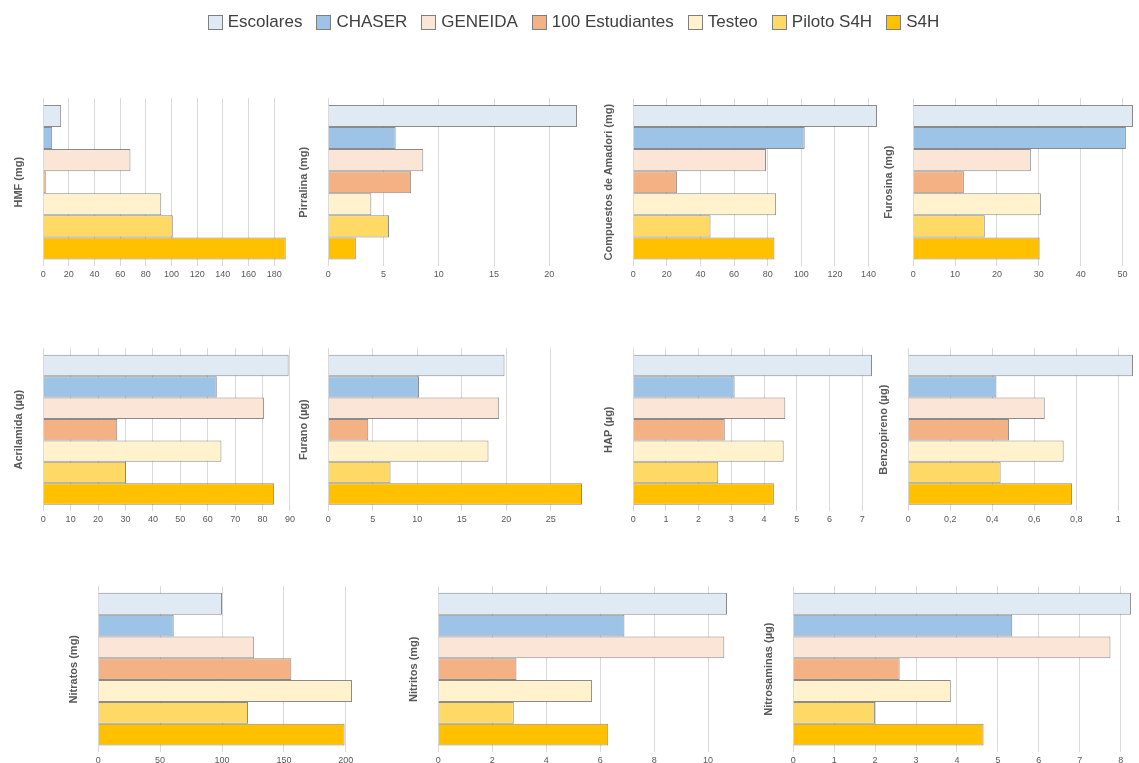  Describe the element at coordinates (612, 22) in the screenshot. I see `legend-label: 100 Estudiantes` at that location.